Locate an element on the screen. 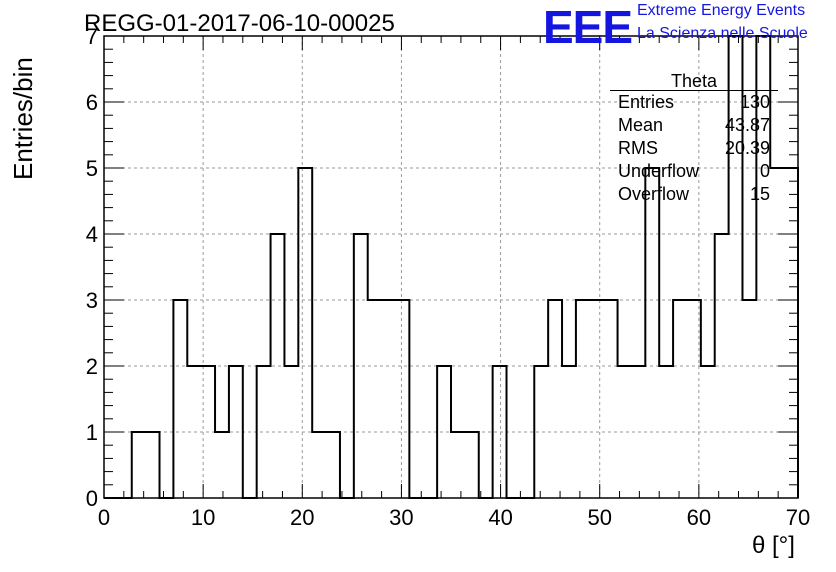  stats-label: Underflow is located at coordinates (659, 171).